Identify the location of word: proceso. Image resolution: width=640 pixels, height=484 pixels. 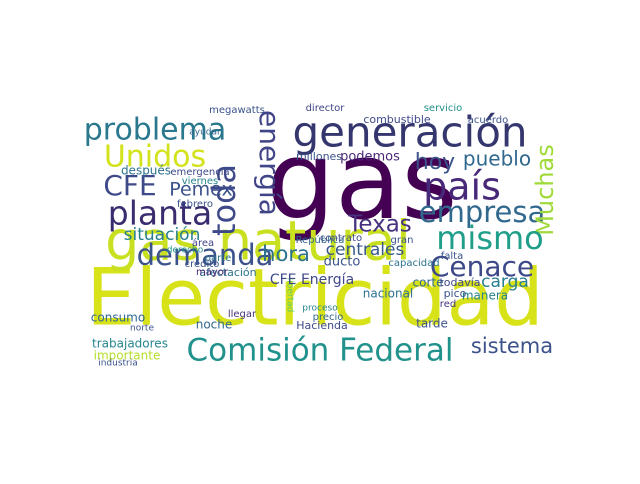
(320, 309).